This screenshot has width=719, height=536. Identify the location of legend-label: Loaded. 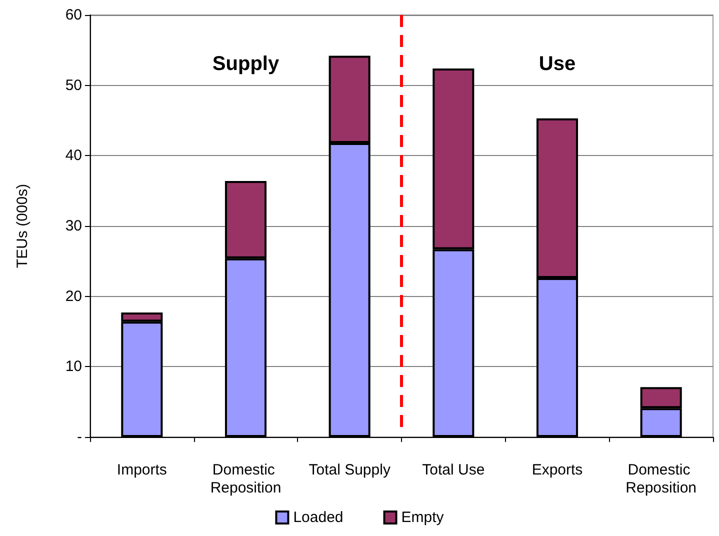
(318, 517).